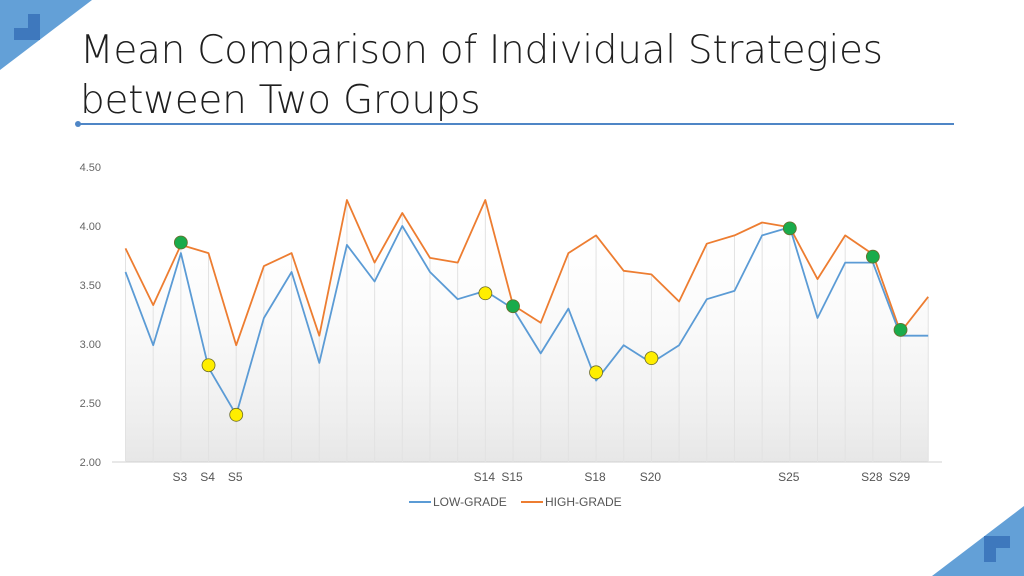  Describe the element at coordinates (516, 124) in the screenshot. I see `title-underline` at that location.